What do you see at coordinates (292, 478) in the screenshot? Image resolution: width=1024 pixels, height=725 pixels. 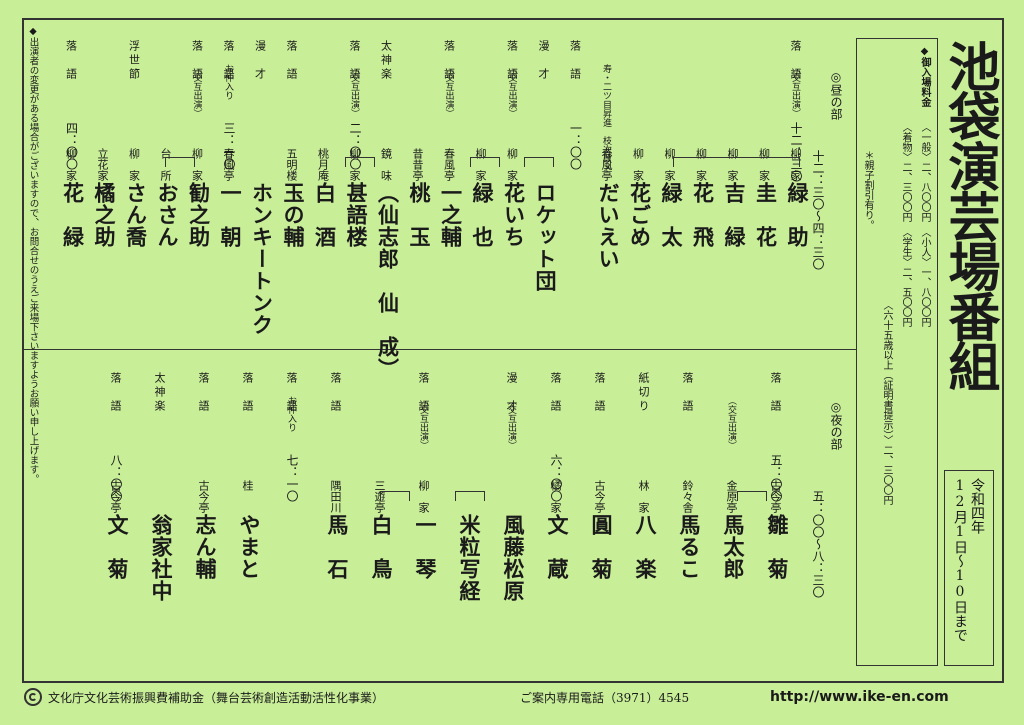 I see `act-time: 七：一〇` at bounding box center [292, 478].